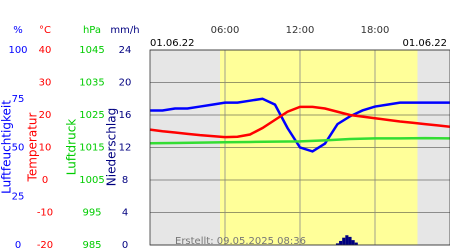 The width and height of the screenshot is (450, 250). What do you see at coordinates (17, 50) in the screenshot?
I see `y-tick-label: 100` at bounding box center [17, 50].